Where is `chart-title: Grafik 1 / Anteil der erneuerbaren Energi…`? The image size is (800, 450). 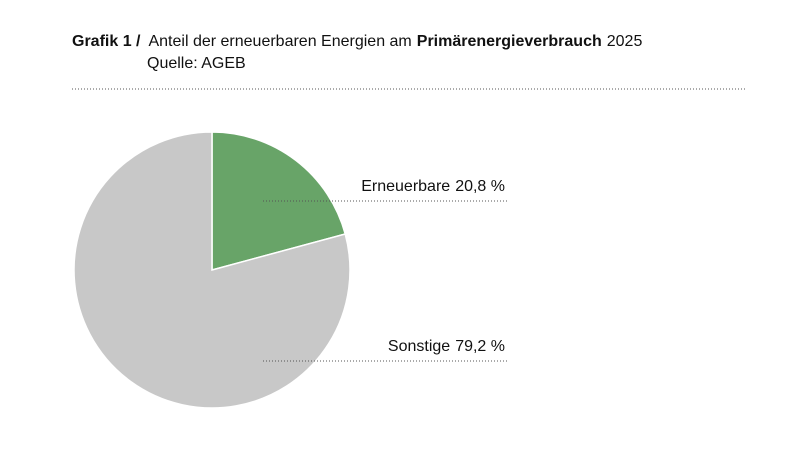
chart-title: Grafik 1 / Anteil der erneuerbaren Energi… is located at coordinates (357, 41).